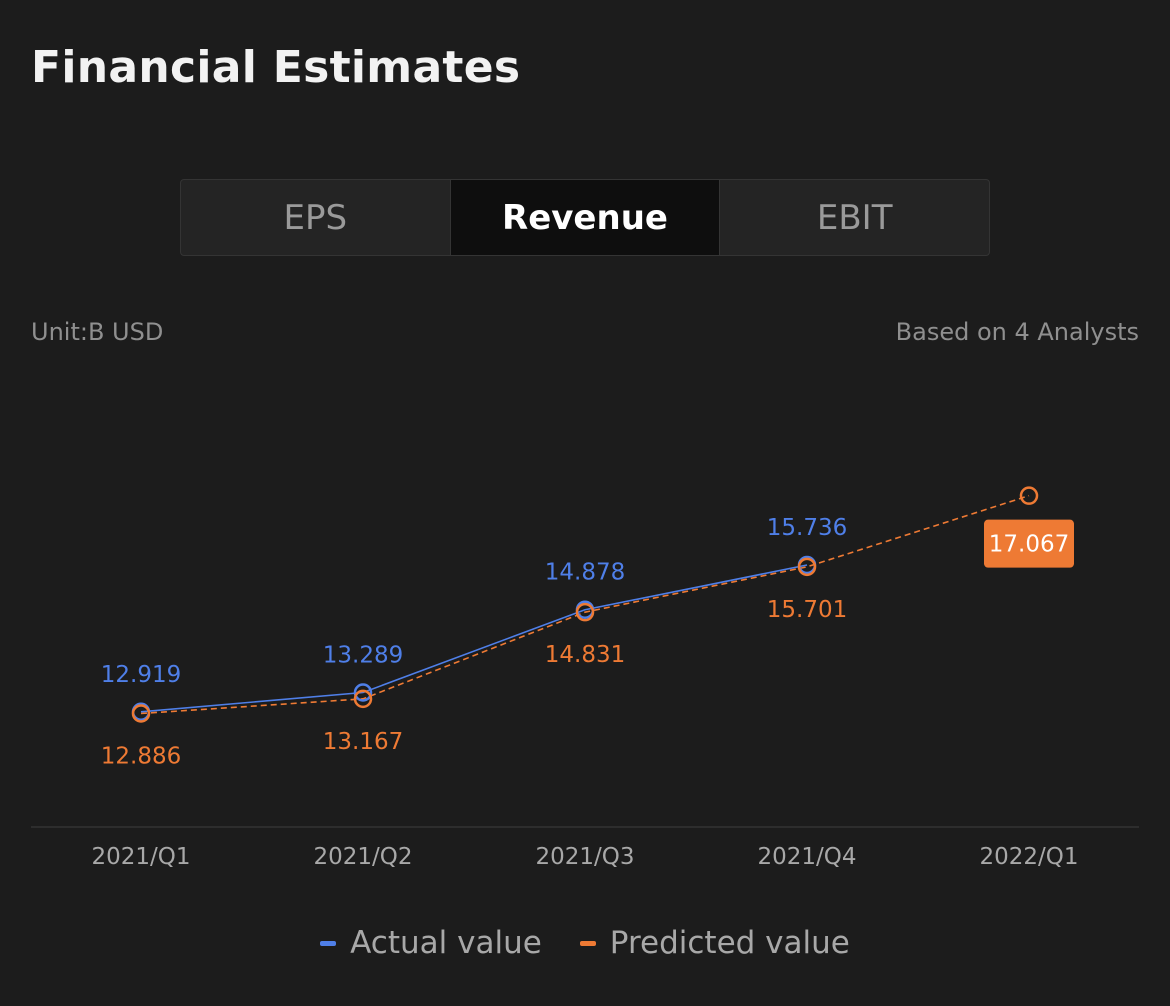  I want to click on tab-ebit: EBIT, so click(854, 217).